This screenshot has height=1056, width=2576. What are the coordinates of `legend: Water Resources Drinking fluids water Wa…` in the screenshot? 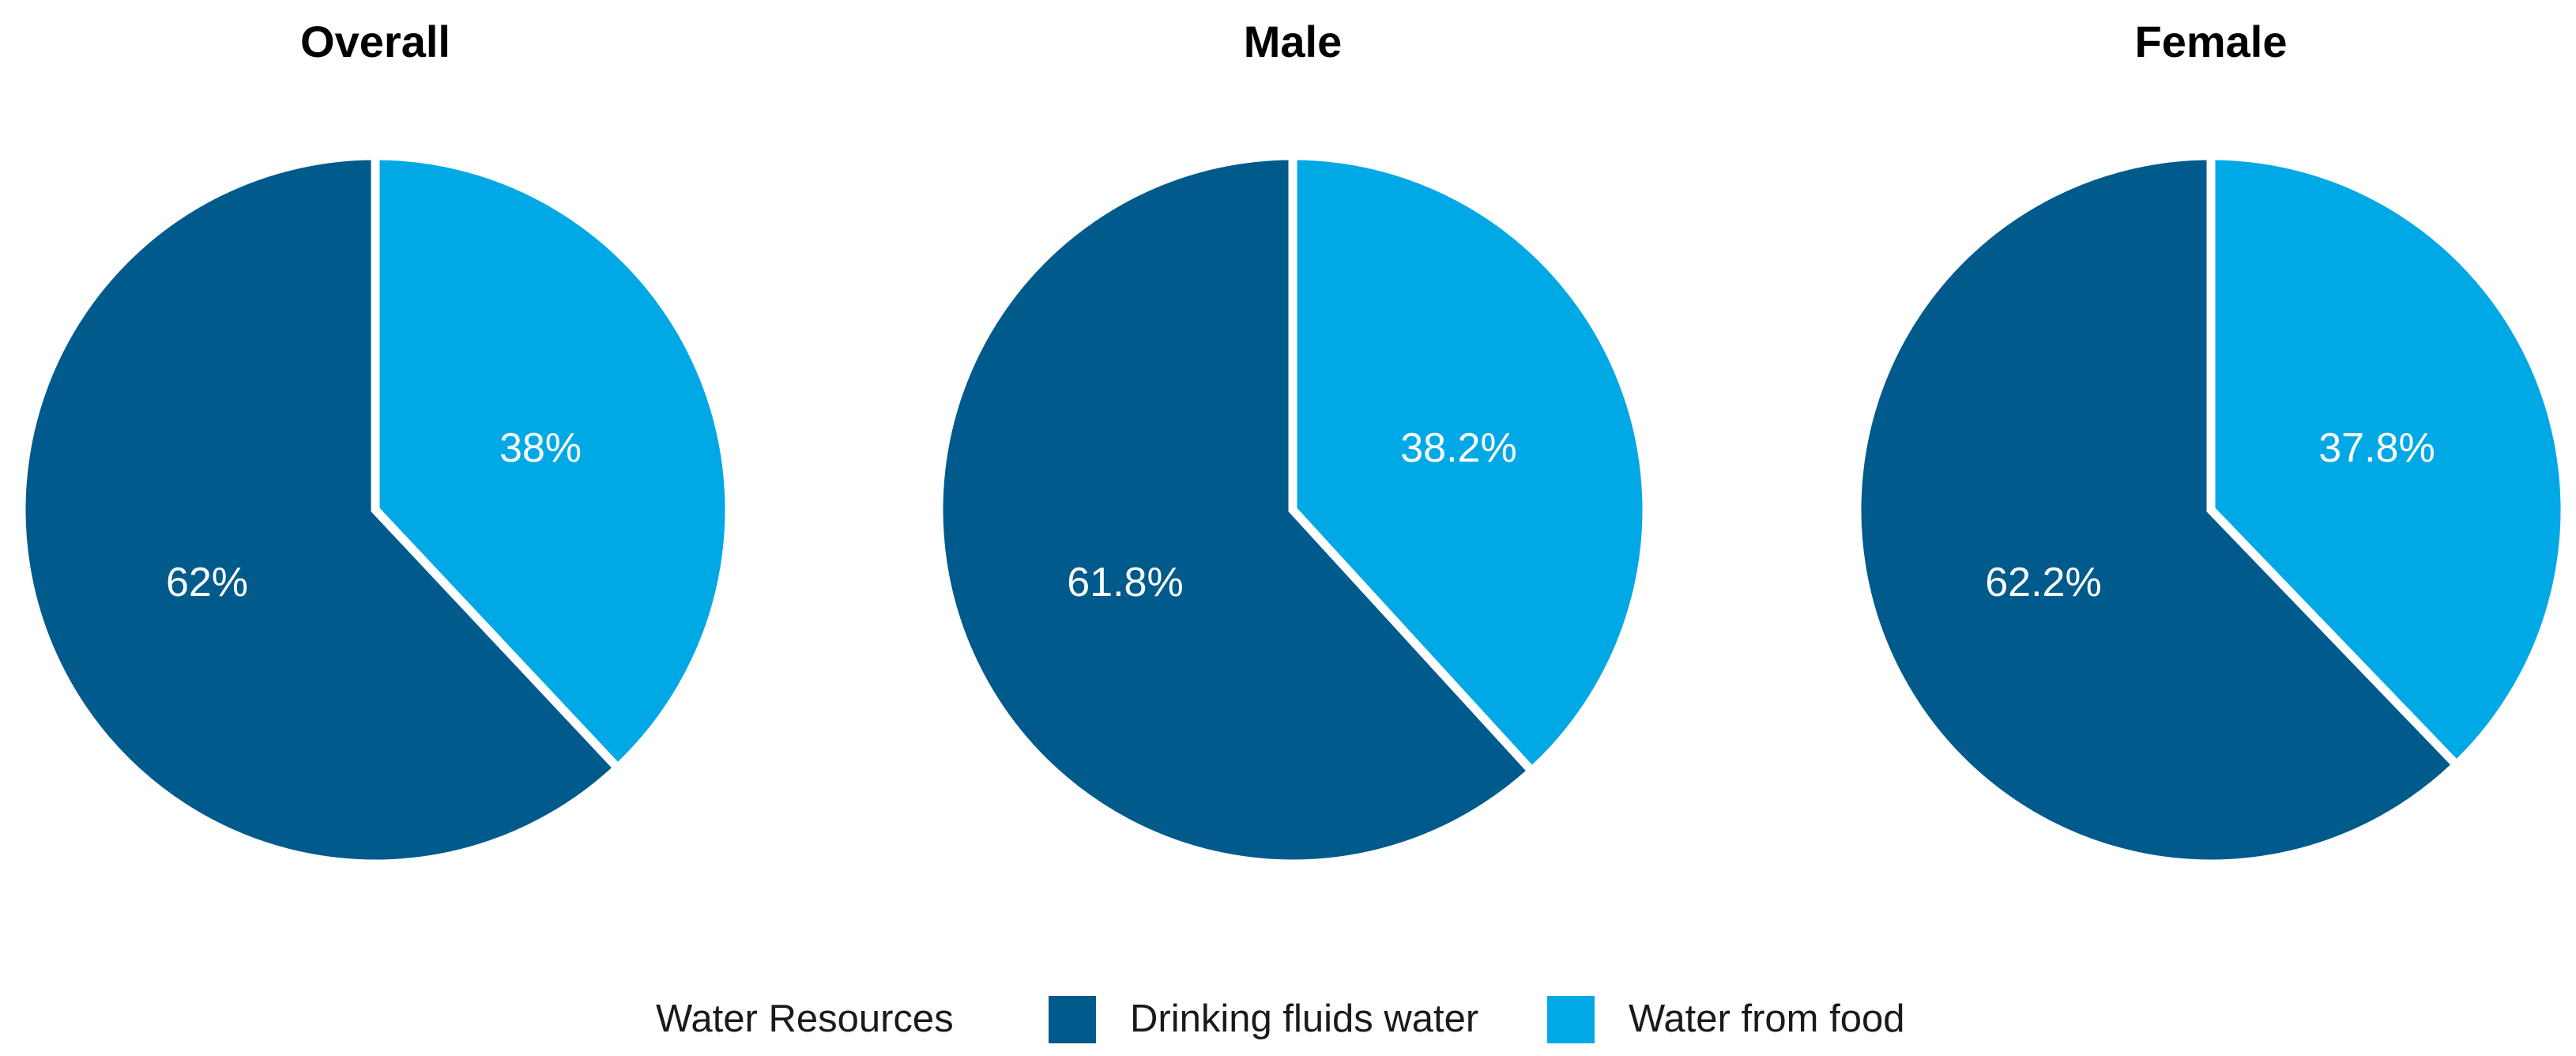 It's located at (1280, 1019).